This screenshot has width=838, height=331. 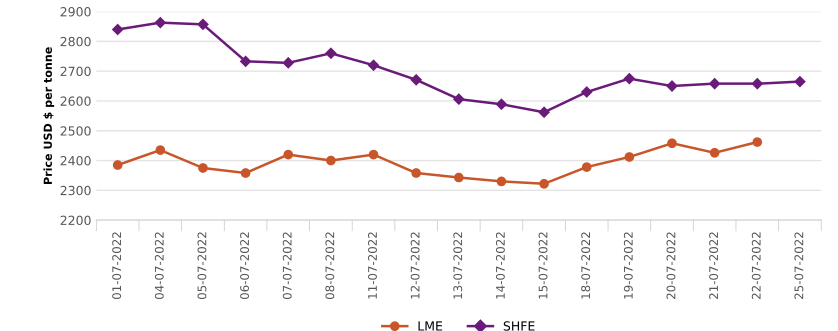 What do you see at coordinates (75, 12) in the screenshot?
I see `y-tick-label: 2900` at bounding box center [75, 12].